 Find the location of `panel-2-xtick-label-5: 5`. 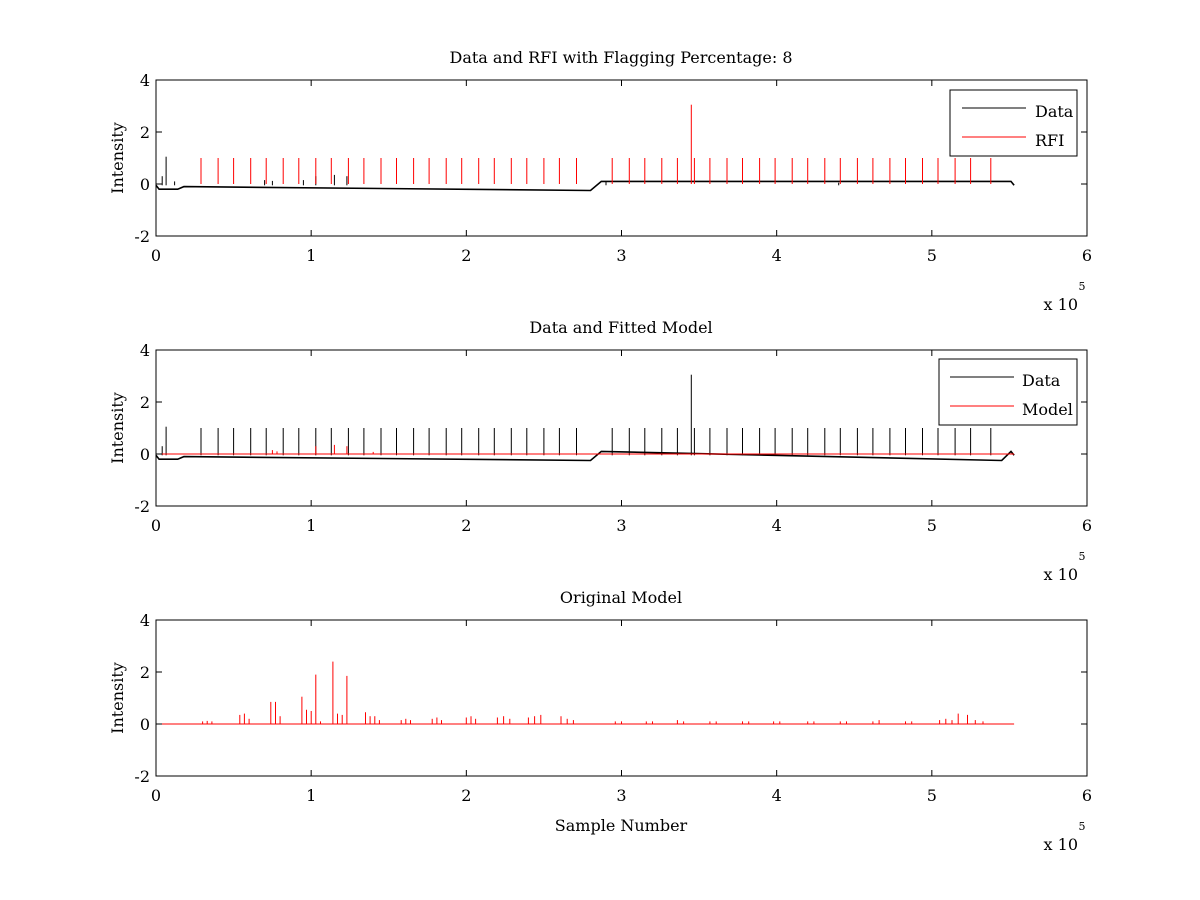

panel-2-xtick-label-5: 5 is located at coordinates (932, 525).